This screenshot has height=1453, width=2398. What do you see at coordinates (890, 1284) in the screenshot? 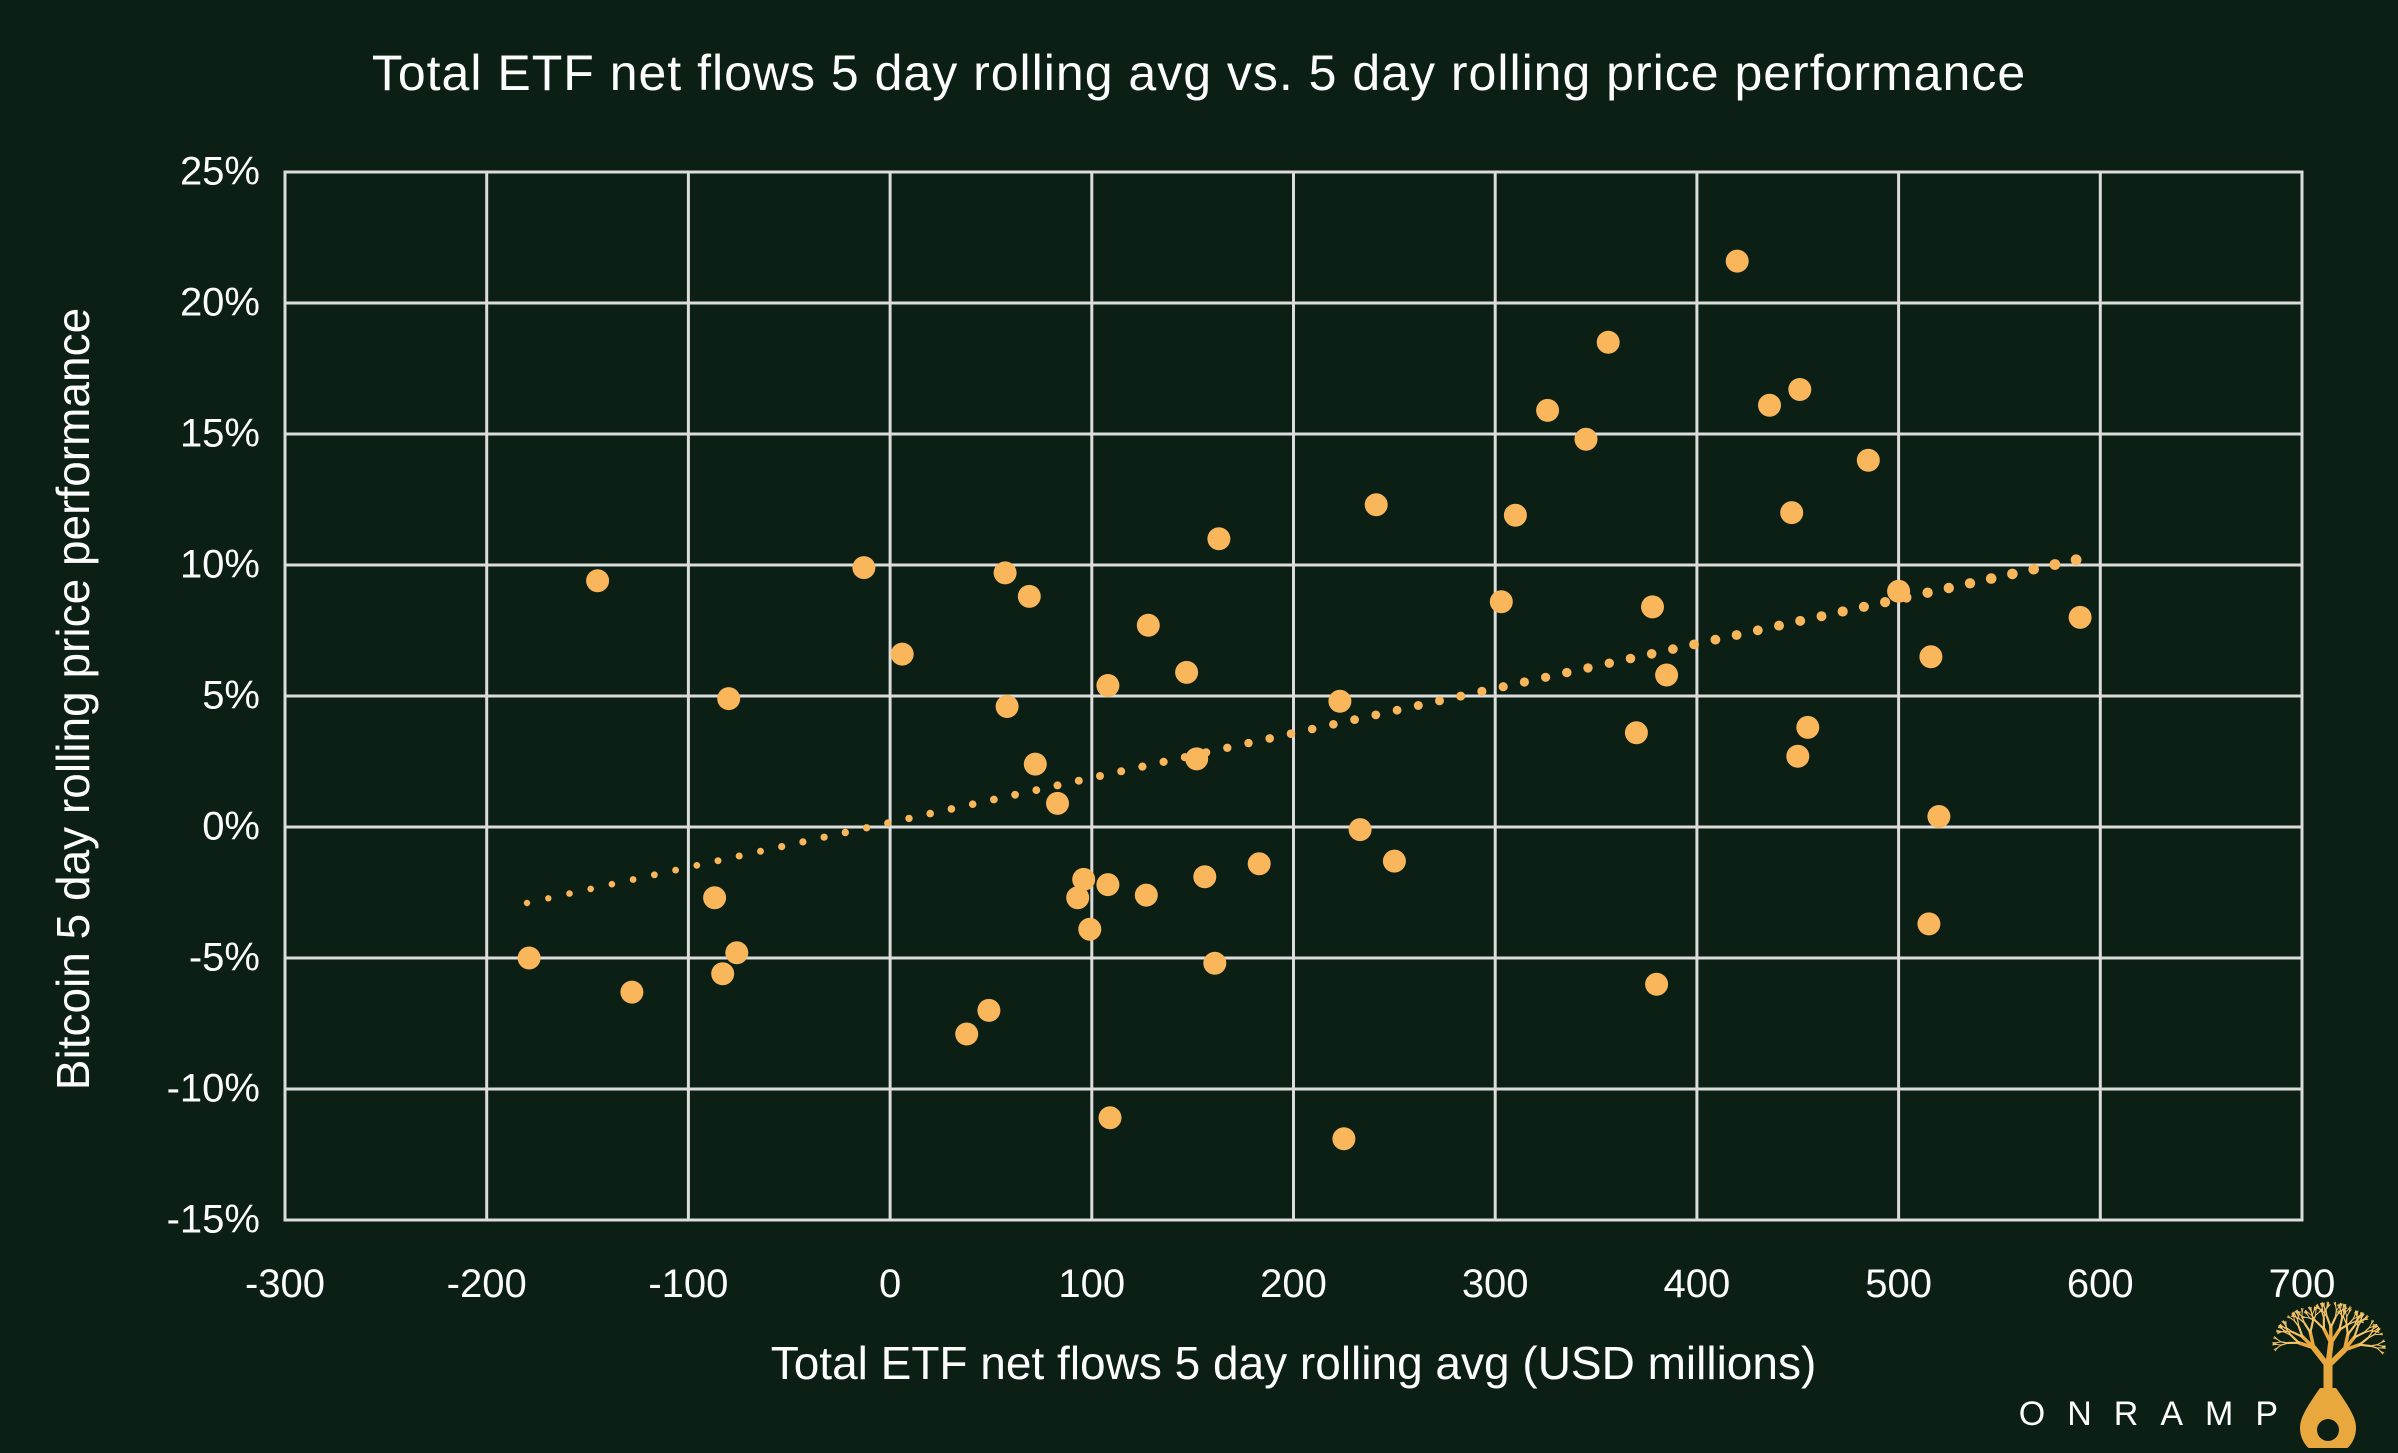
I see `x-tick-label: 0` at bounding box center [890, 1284].